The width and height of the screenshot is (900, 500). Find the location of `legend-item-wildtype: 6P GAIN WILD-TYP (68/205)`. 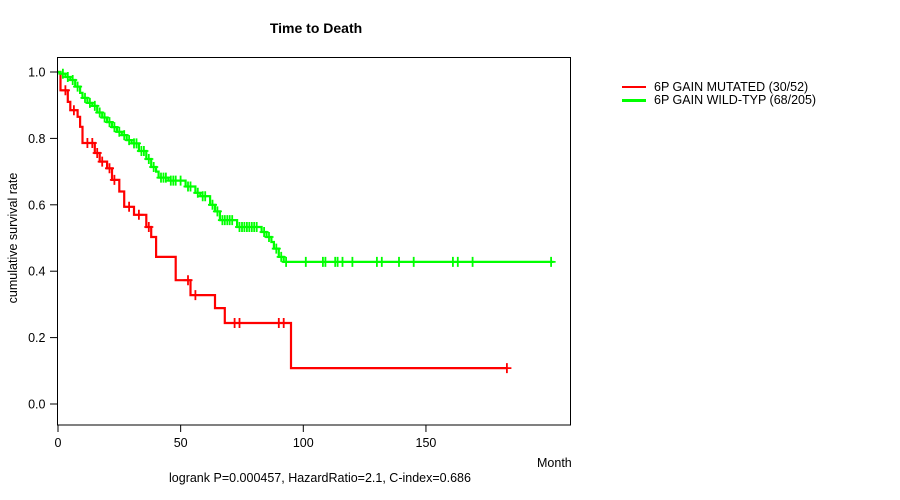

legend-item-wildtype: 6P GAIN WILD-TYP (68/205) is located at coordinates (719, 100).